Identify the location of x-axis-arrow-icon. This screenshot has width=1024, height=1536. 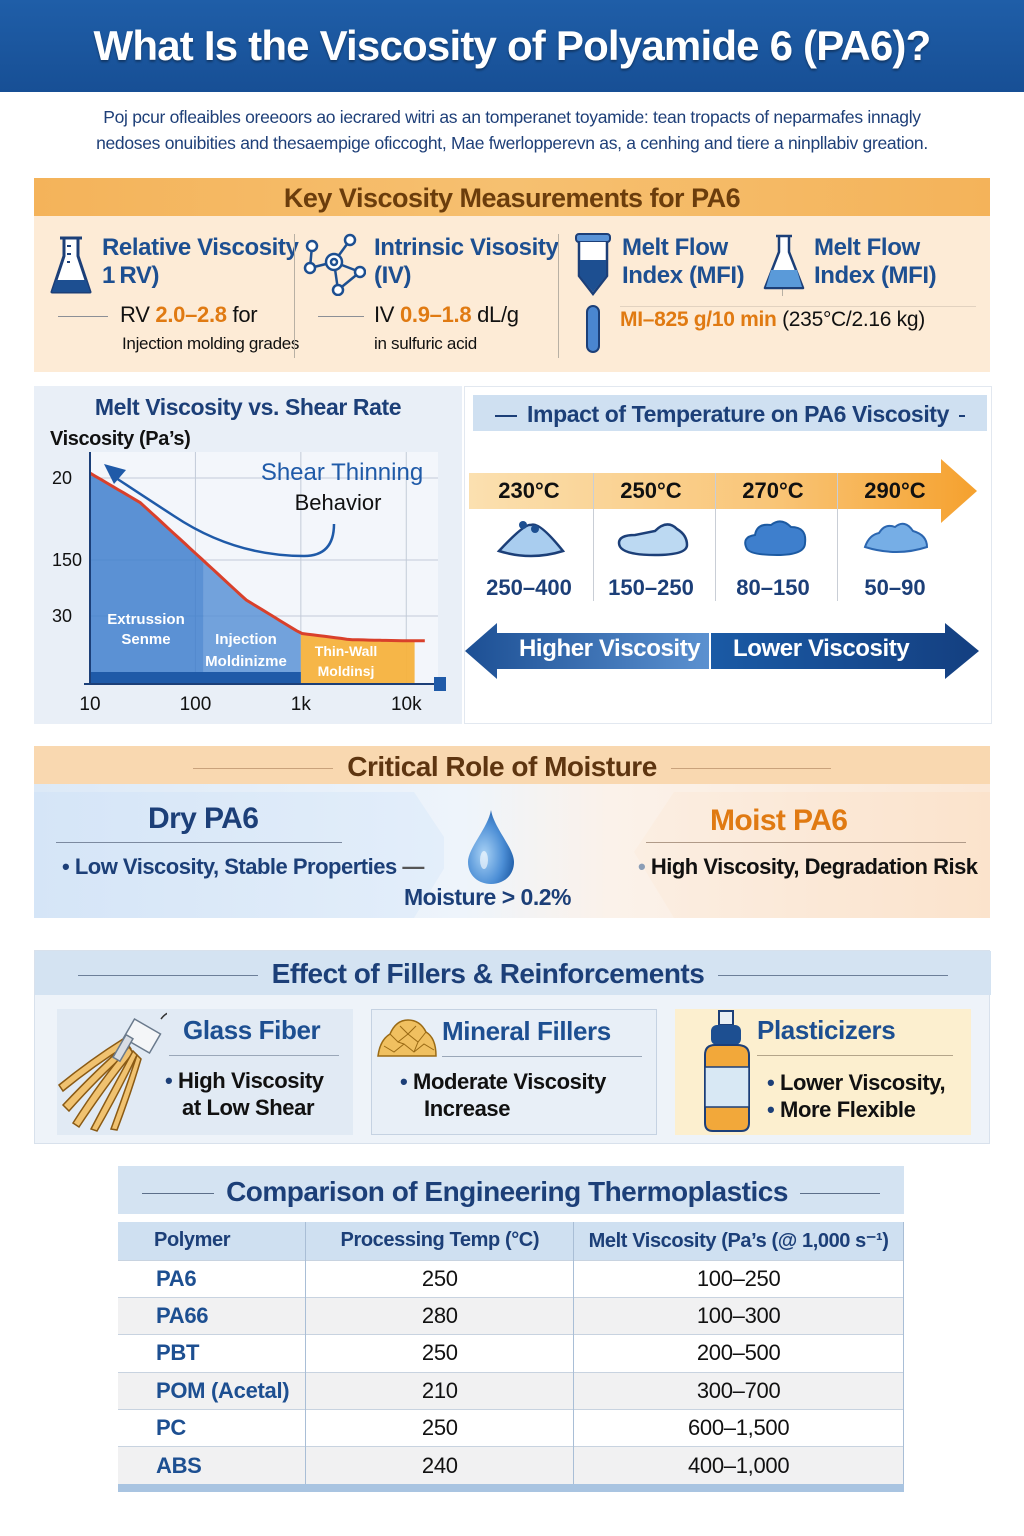
(440, 684).